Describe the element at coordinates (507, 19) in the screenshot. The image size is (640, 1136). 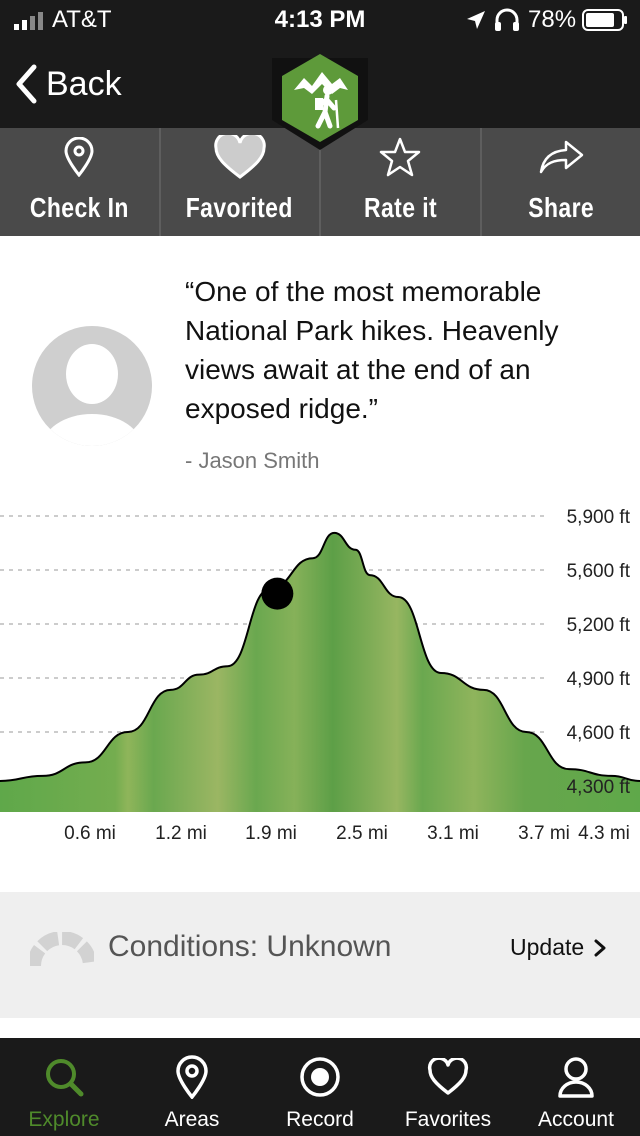
I see `headphones-icon` at that location.